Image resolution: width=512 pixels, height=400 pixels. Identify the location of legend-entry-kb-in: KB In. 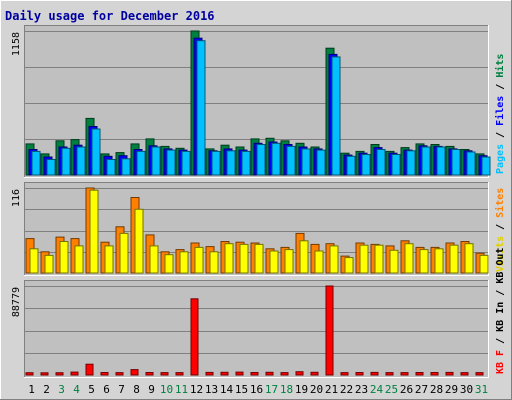
(500, 317).